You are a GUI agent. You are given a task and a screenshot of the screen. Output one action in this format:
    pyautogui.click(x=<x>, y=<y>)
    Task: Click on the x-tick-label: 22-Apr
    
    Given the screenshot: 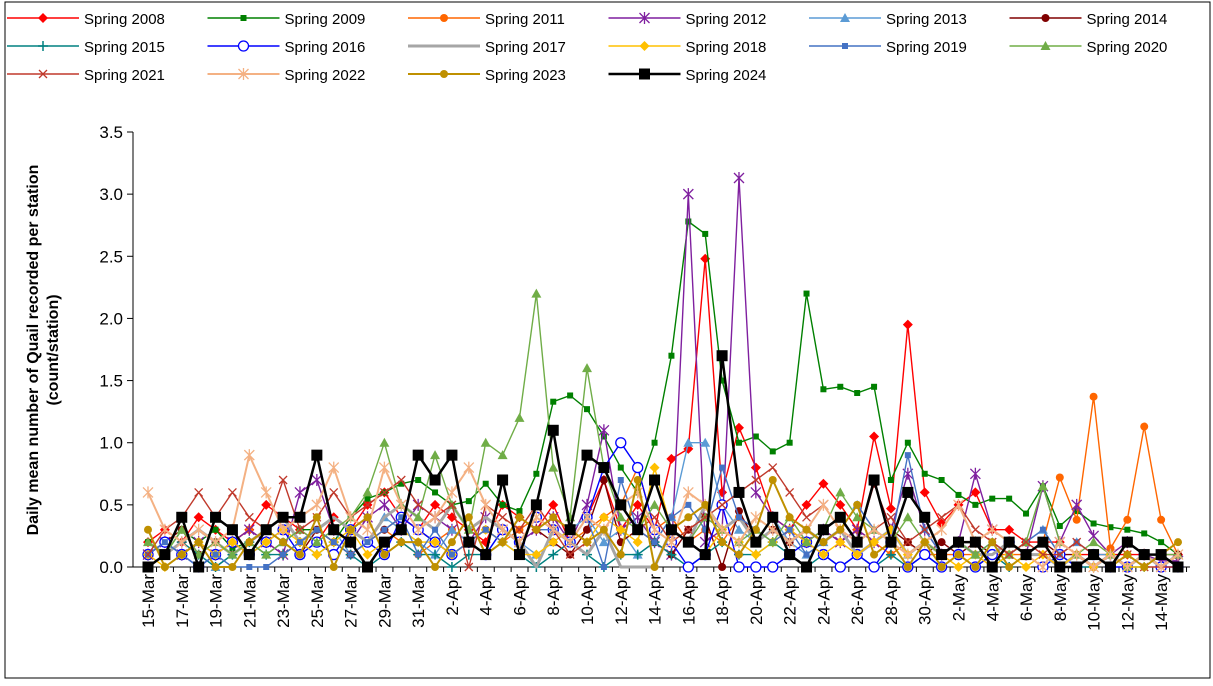 What is the action you would take?
    pyautogui.click(x=790, y=599)
    